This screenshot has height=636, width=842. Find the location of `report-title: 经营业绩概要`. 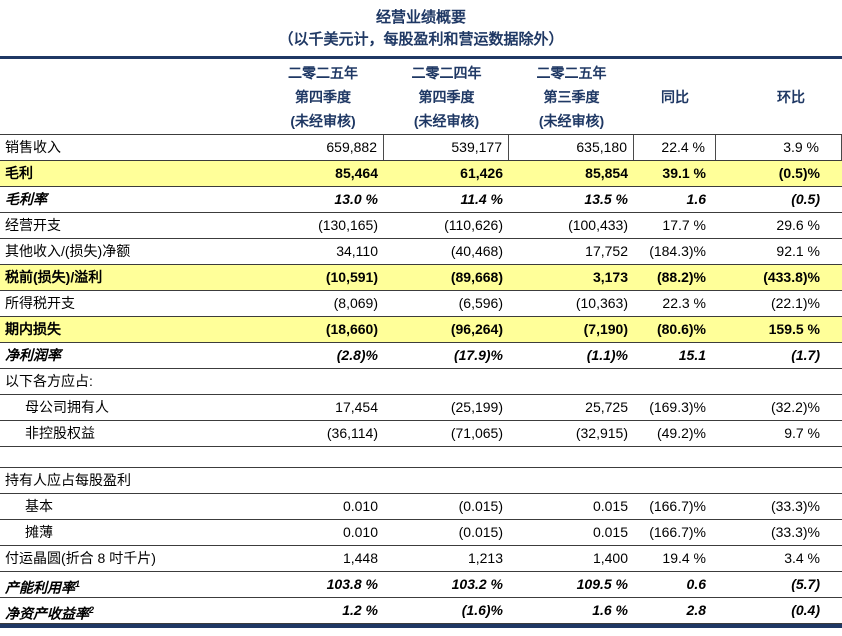

report-title: 经营业绩概要 is located at coordinates (420, 17).